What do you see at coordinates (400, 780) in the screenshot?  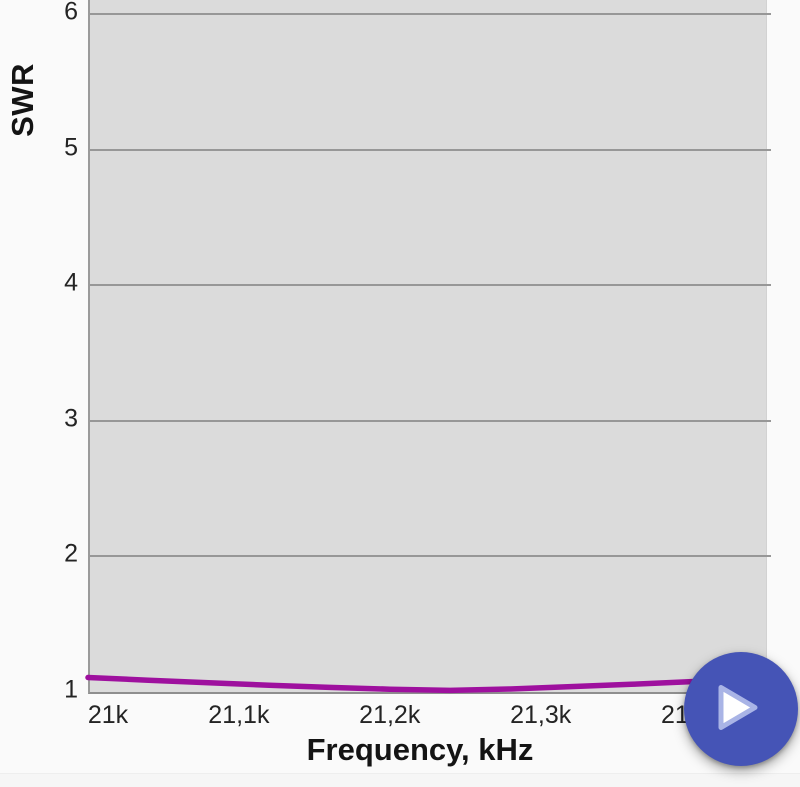 I see `bottom-strip` at bounding box center [400, 780].